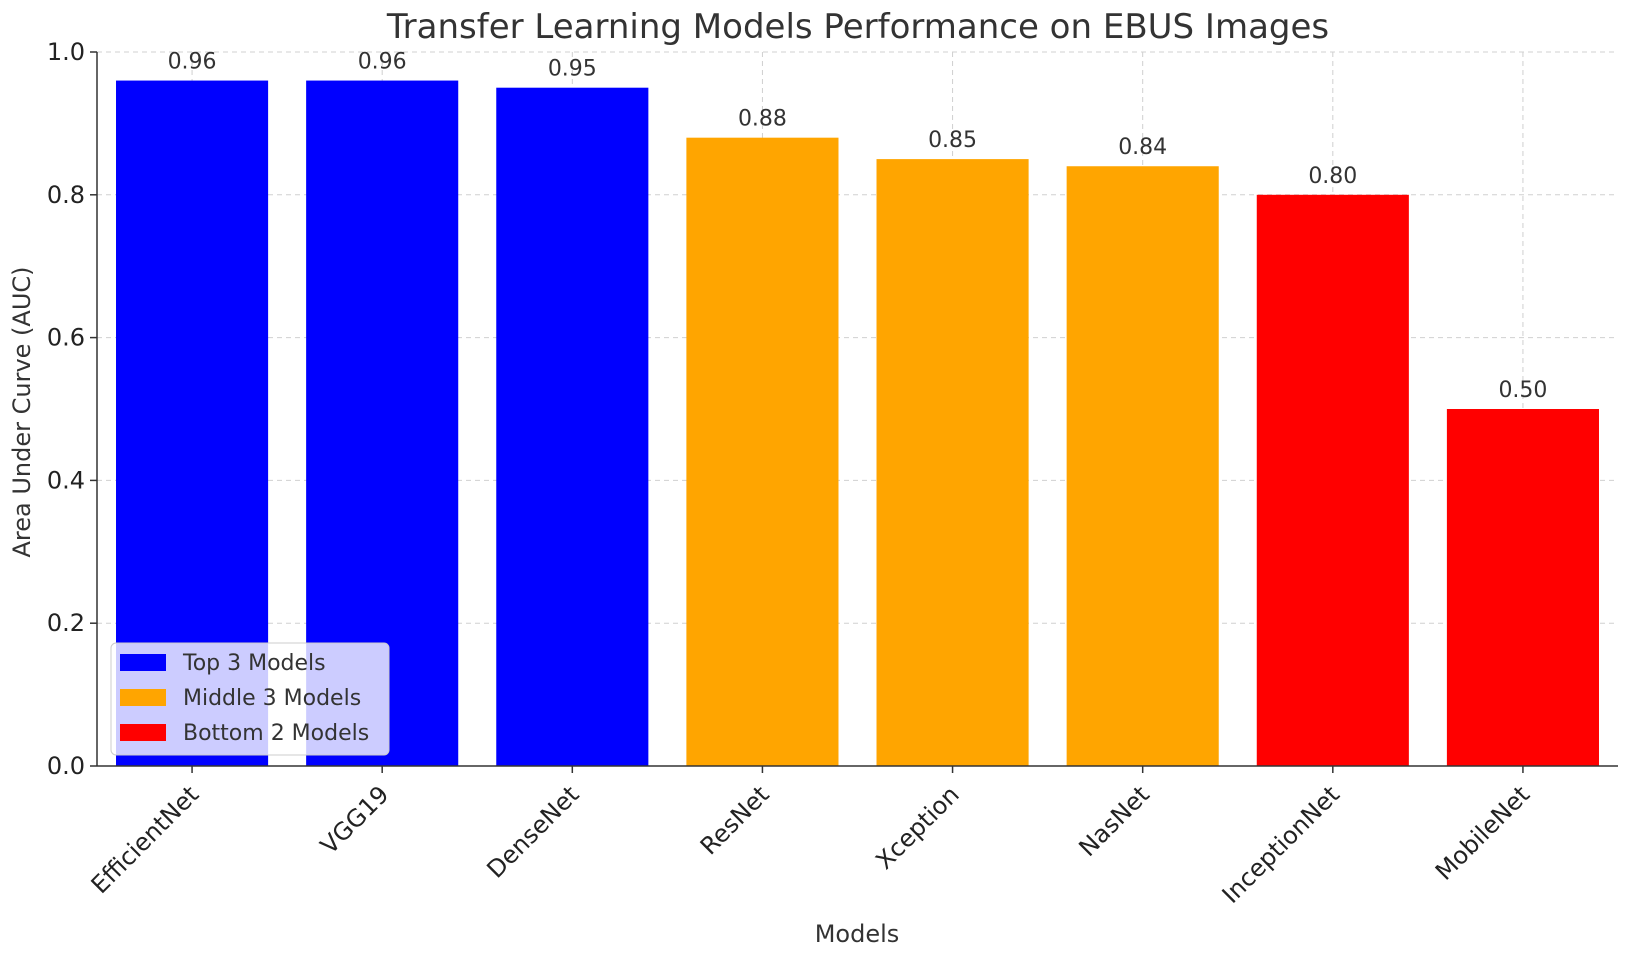  What do you see at coordinates (66, 623) in the screenshot?
I see `y-tick-label: 0.2` at bounding box center [66, 623].